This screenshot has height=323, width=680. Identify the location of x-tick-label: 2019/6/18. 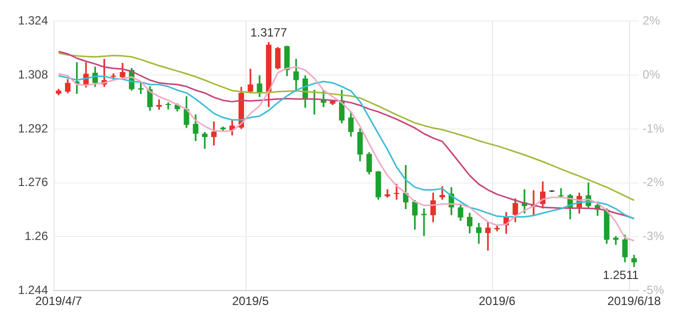
(634, 301).